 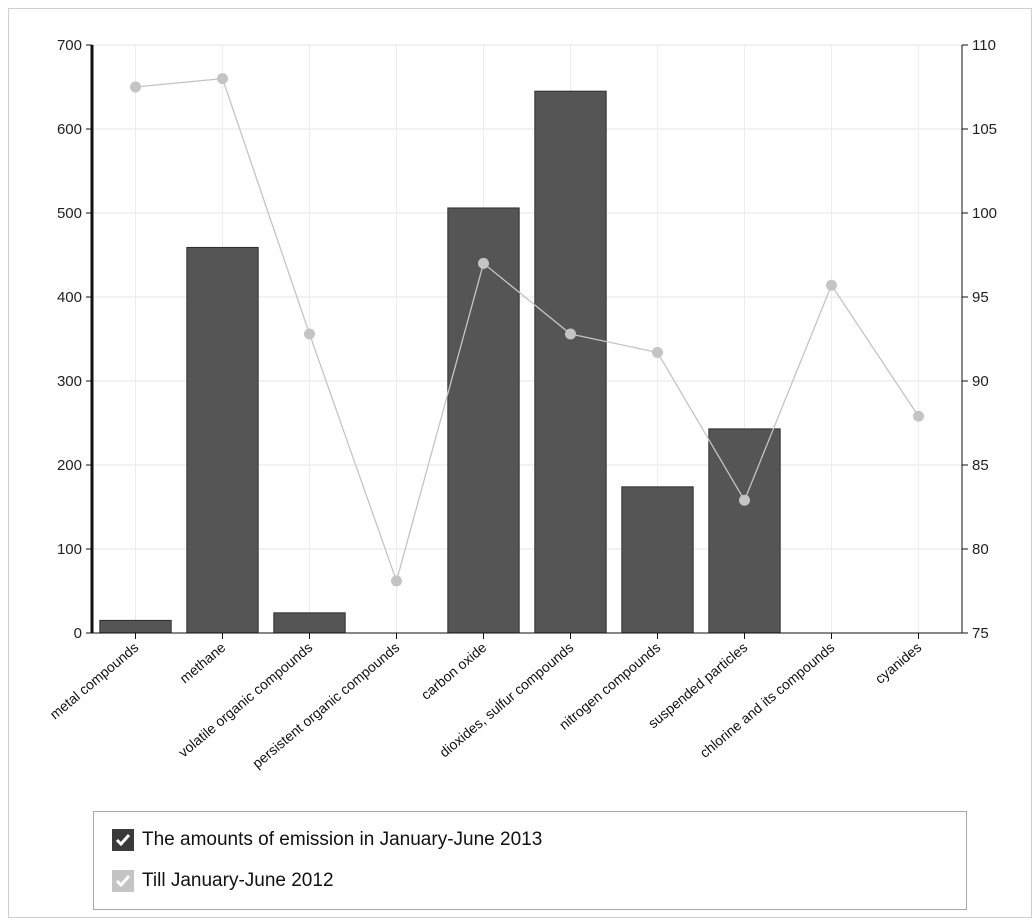 I want to click on y-left-tick-label: 500, so click(x=69, y=213).